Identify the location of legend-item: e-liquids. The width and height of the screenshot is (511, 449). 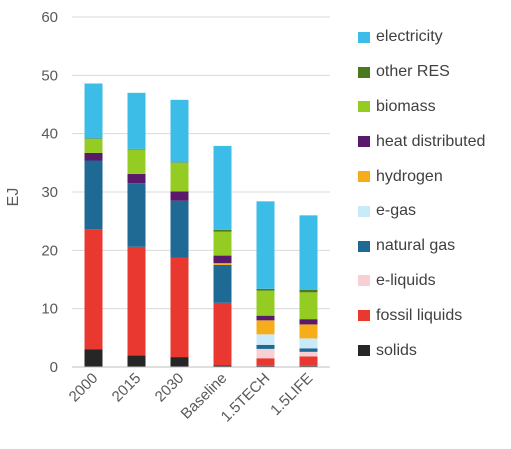
(421, 281).